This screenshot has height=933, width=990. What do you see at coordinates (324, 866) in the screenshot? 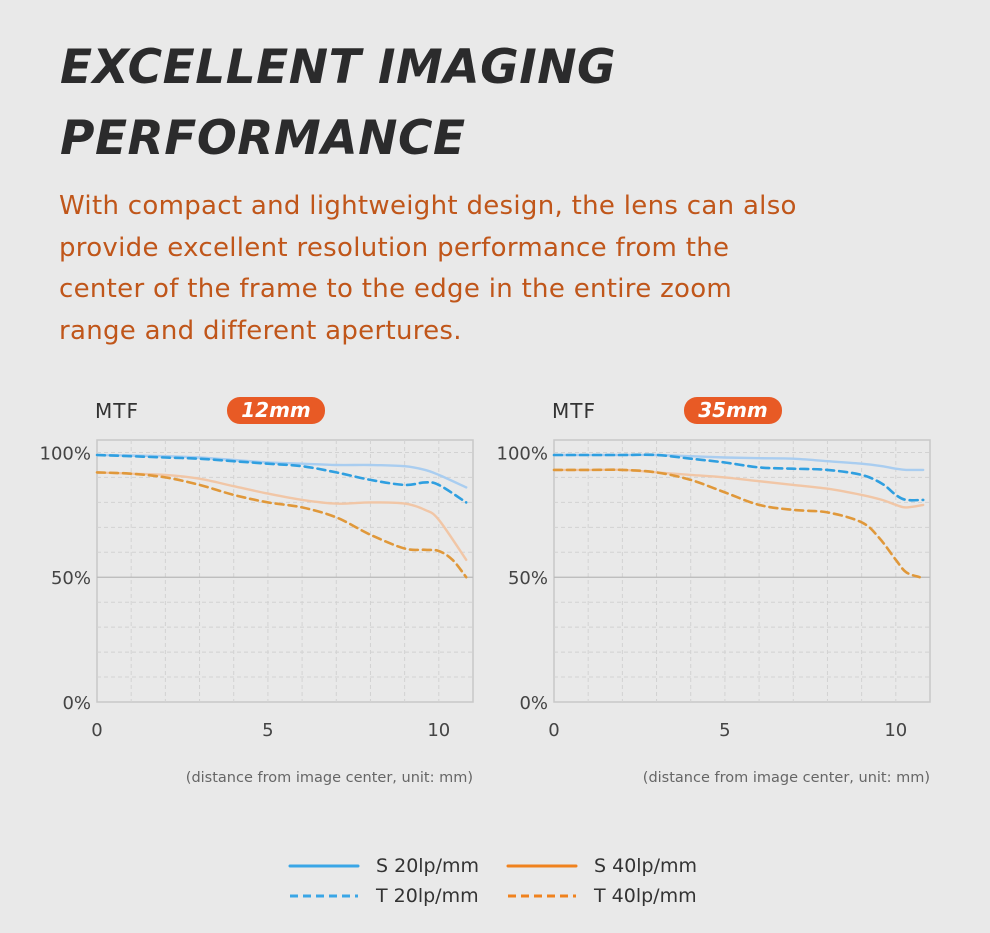
I see `legend-swatch-s20` at bounding box center [324, 866].